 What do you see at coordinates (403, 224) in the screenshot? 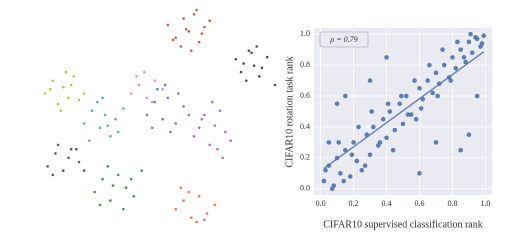
I see `x-axis-label: CIFAR10 supervised classification rank` at bounding box center [403, 224].